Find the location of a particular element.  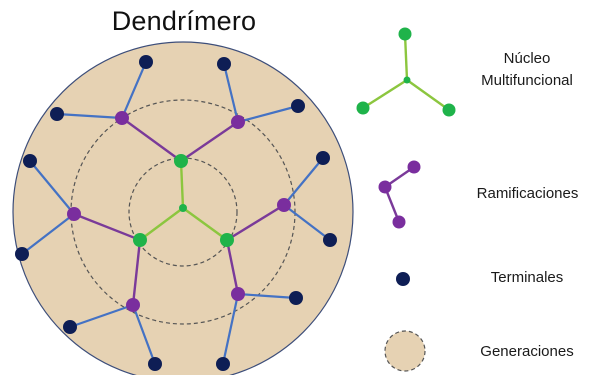

core-nodes is located at coordinates (183, 200).